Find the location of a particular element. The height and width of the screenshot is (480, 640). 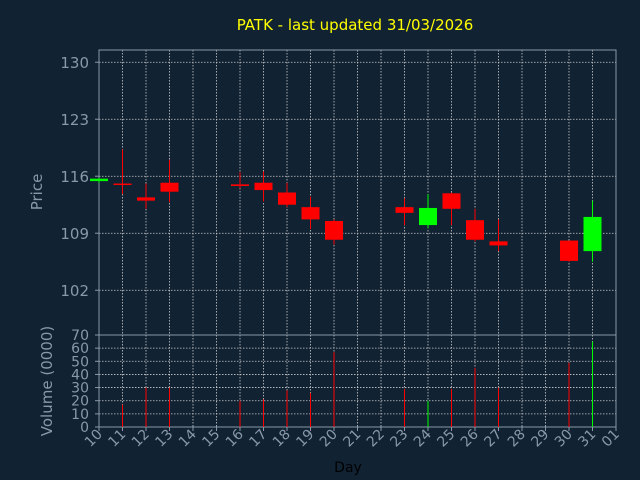

price-tick-label: 109 is located at coordinates (74, 234).